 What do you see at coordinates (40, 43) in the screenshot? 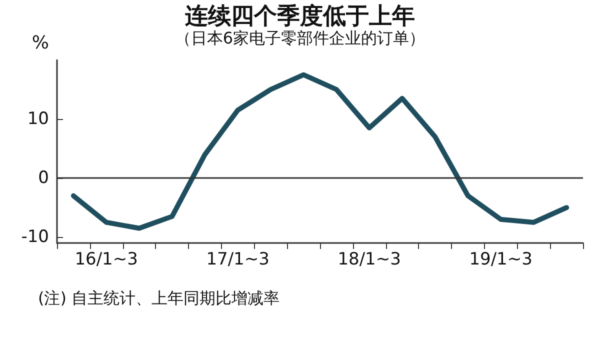
I see `y-axis-title: %` at bounding box center [40, 43].